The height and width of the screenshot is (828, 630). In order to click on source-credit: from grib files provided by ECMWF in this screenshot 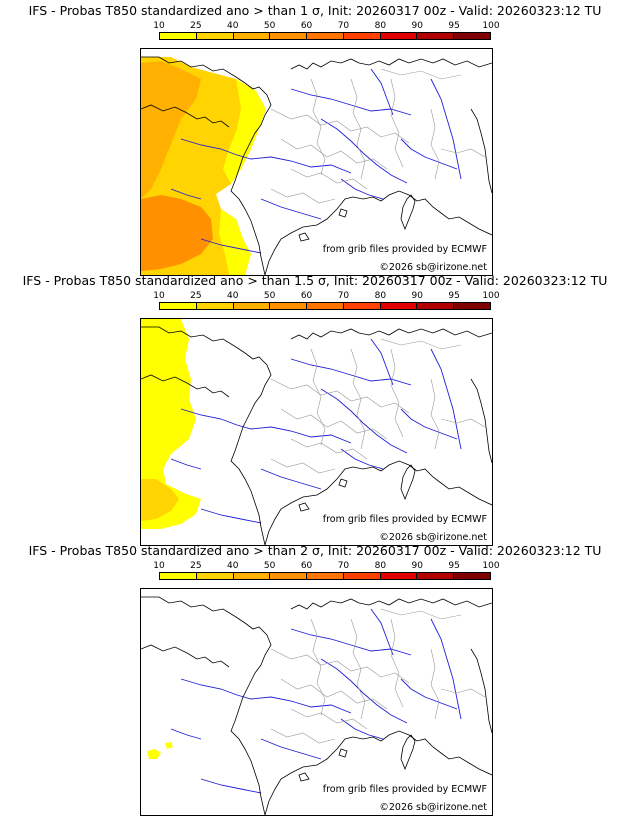, I will do `click(404, 249)`.